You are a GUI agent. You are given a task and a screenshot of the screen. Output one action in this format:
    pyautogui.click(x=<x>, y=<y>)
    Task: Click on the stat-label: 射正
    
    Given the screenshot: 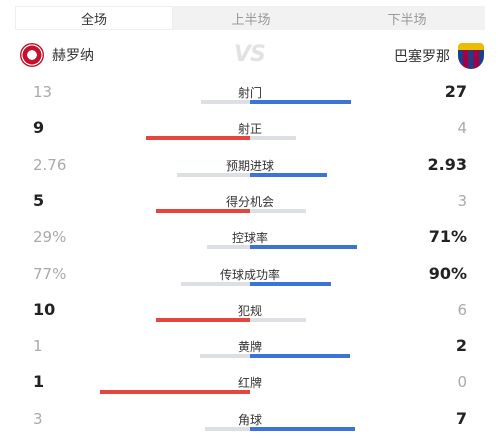 What is the action you would take?
    pyautogui.click(x=249, y=129)
    